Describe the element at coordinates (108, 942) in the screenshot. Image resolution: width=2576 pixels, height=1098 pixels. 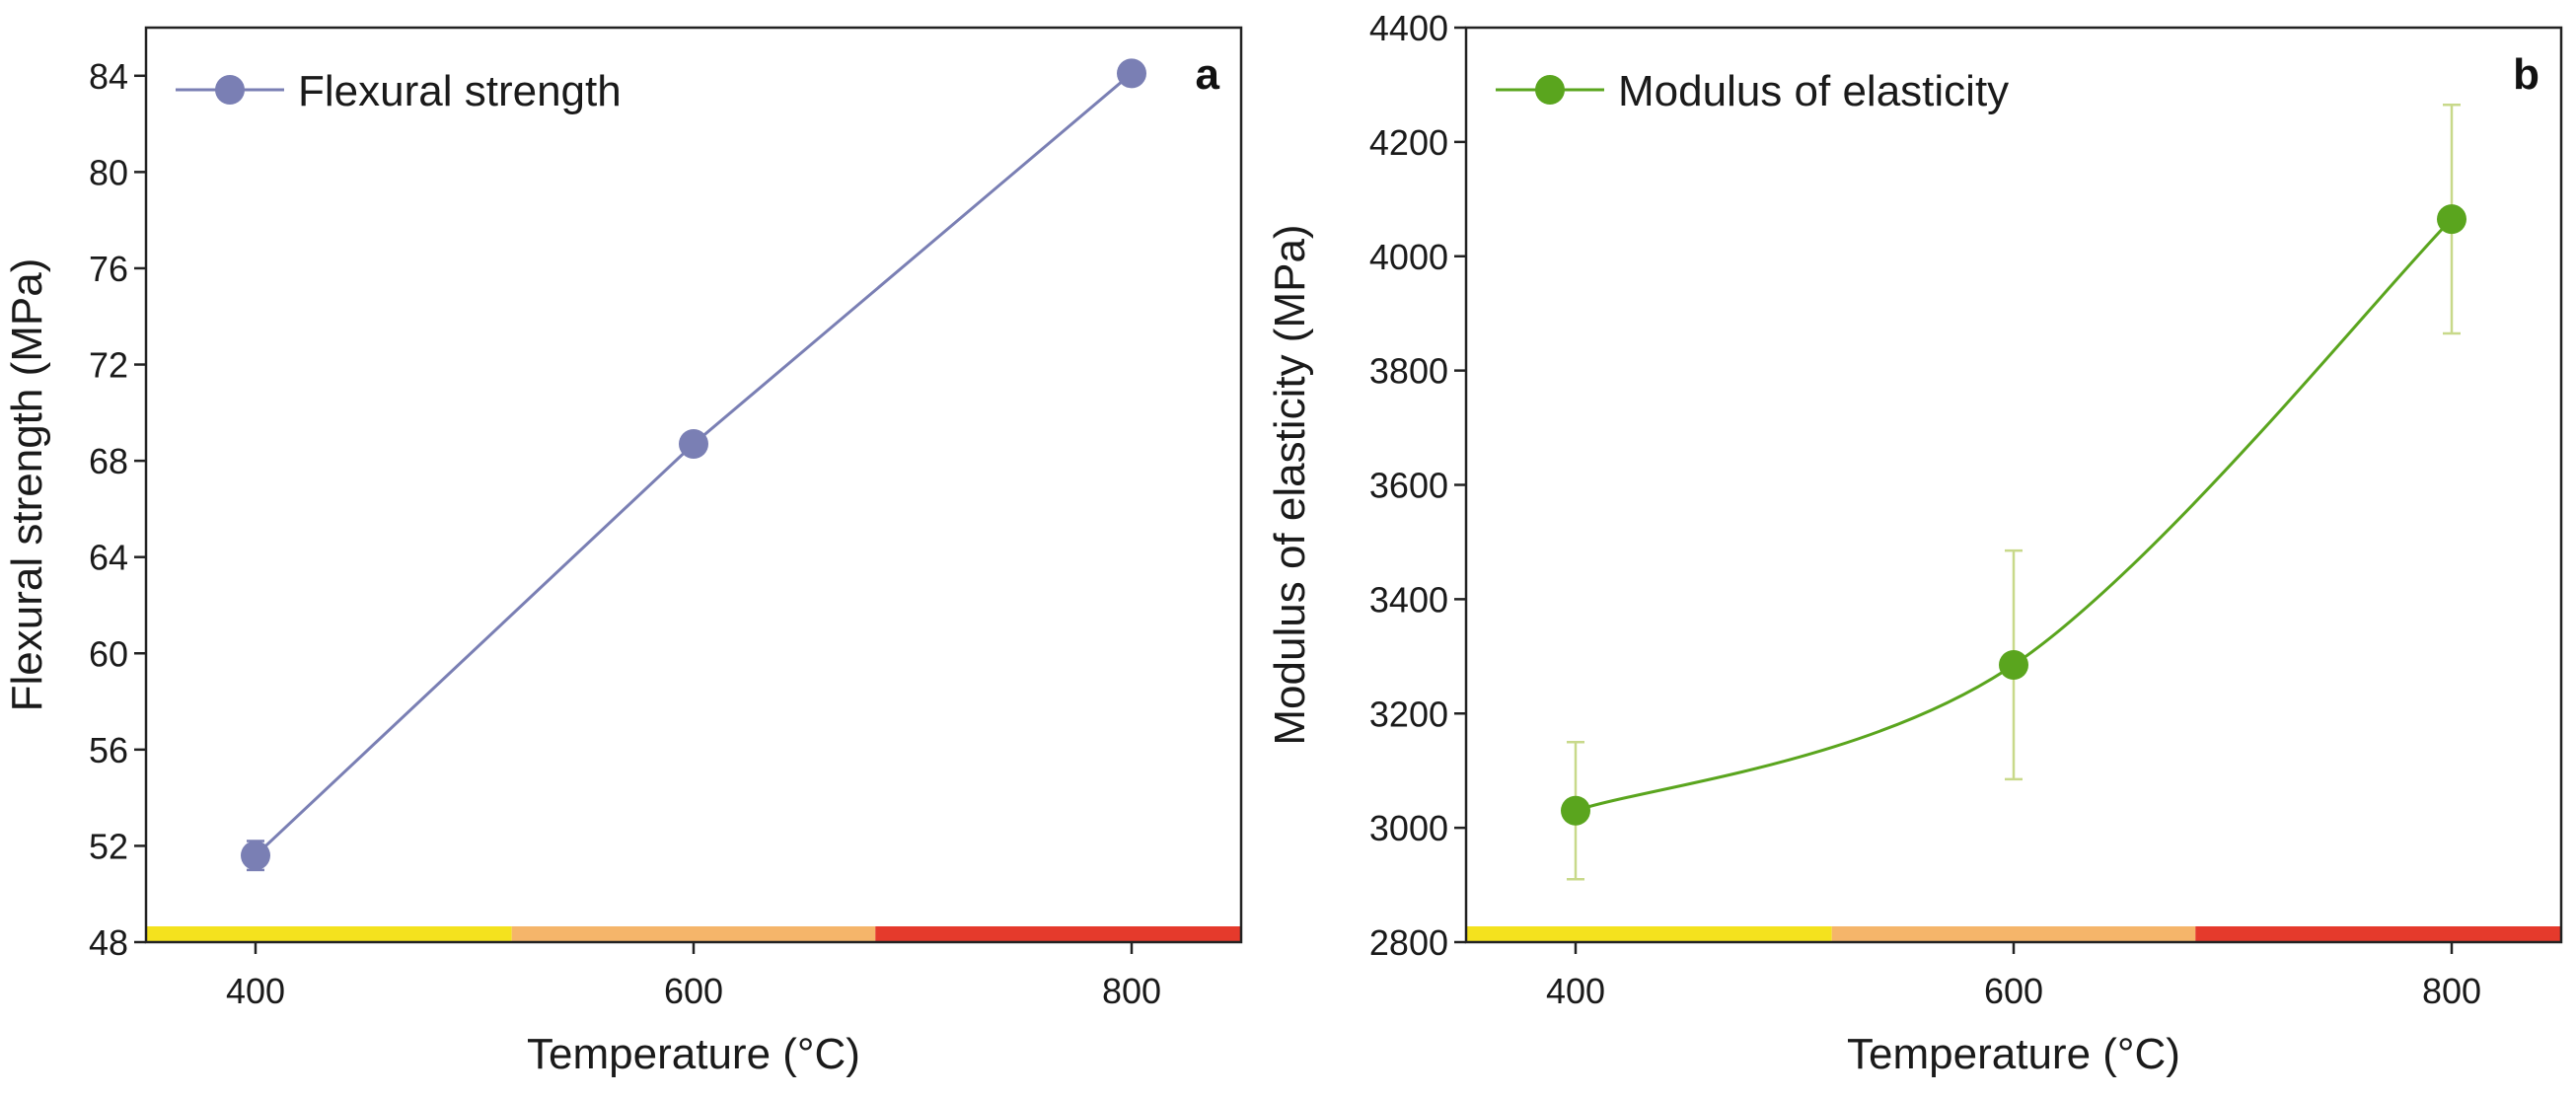
I see `y-tick-label: 48` at that location.